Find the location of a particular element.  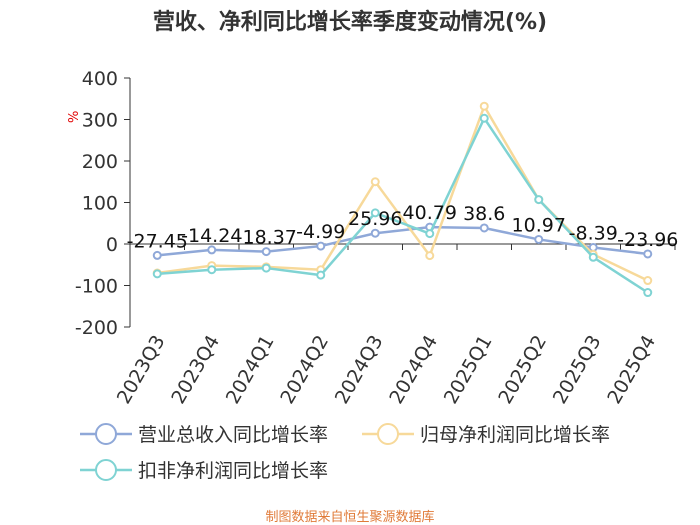

x-tick-label: 2025Q2 is located at coordinates (522, 370).